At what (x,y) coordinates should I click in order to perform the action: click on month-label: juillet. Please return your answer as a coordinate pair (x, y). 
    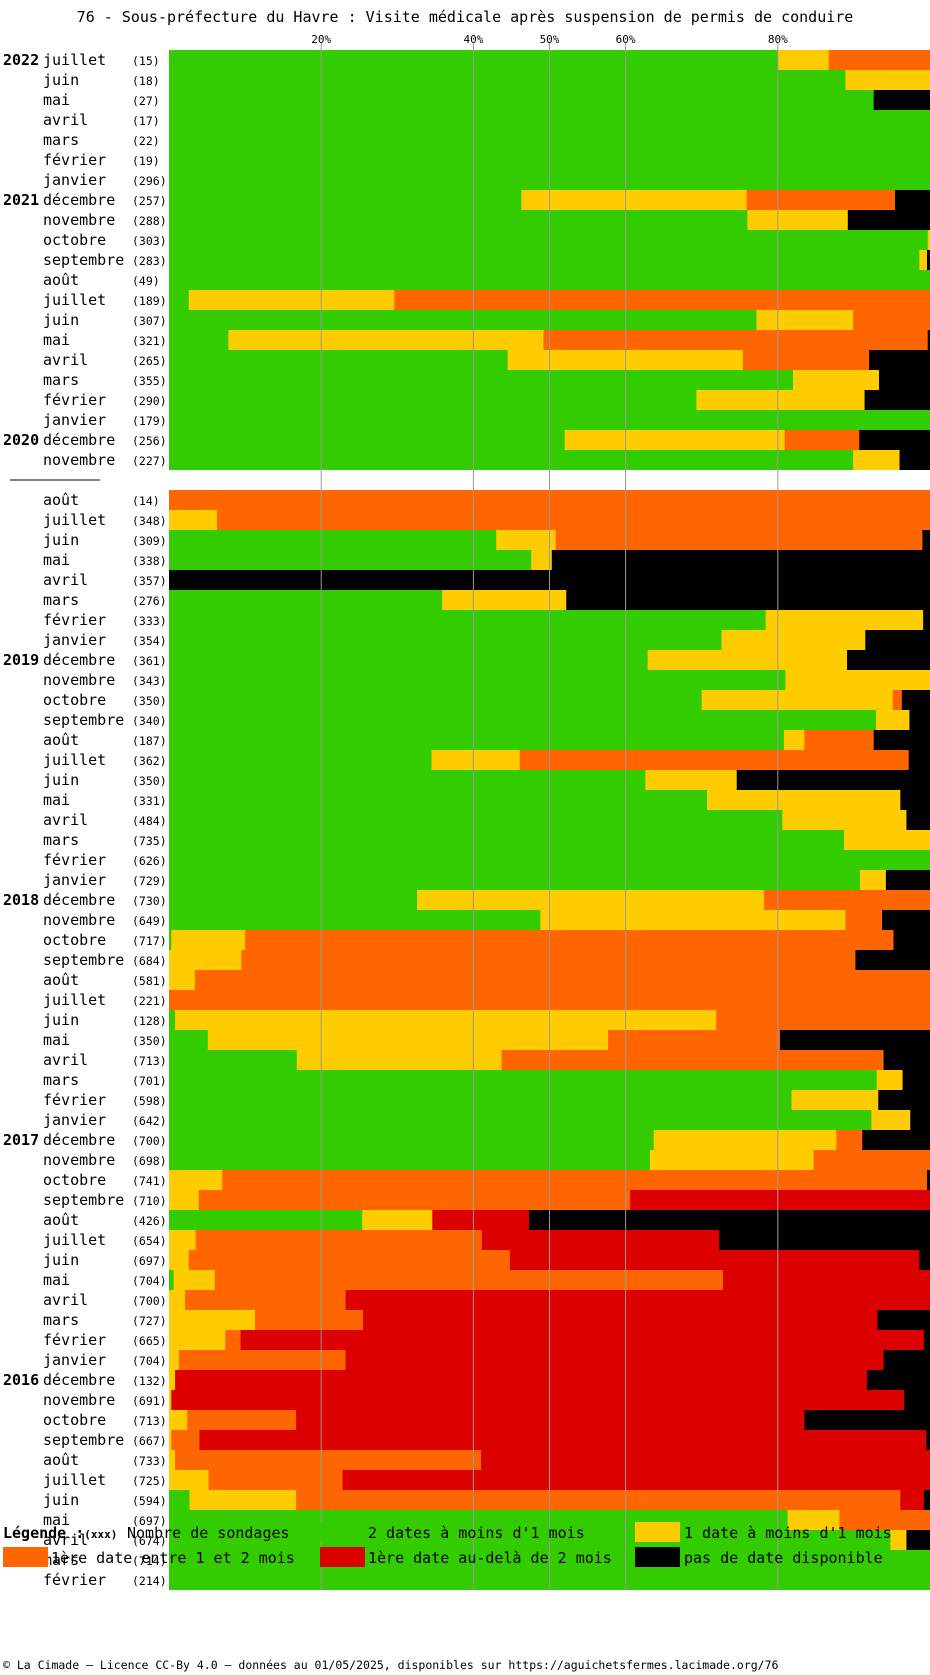
    Looking at the image, I should click on (74, 760).